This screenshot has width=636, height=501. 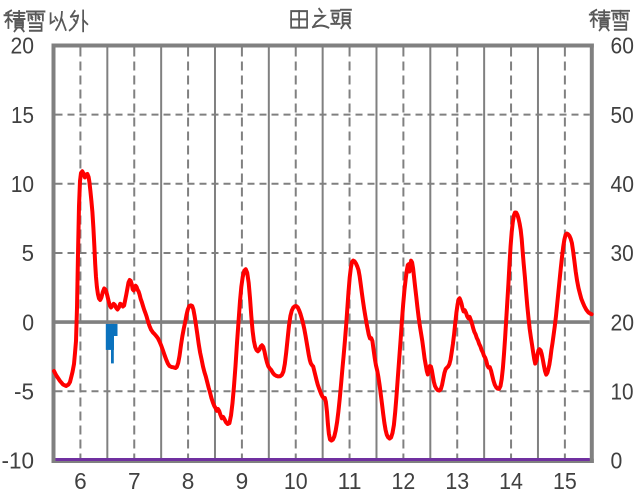 What do you see at coordinates (242, 481) in the screenshot?
I see `svg-text: 9` at bounding box center [242, 481].